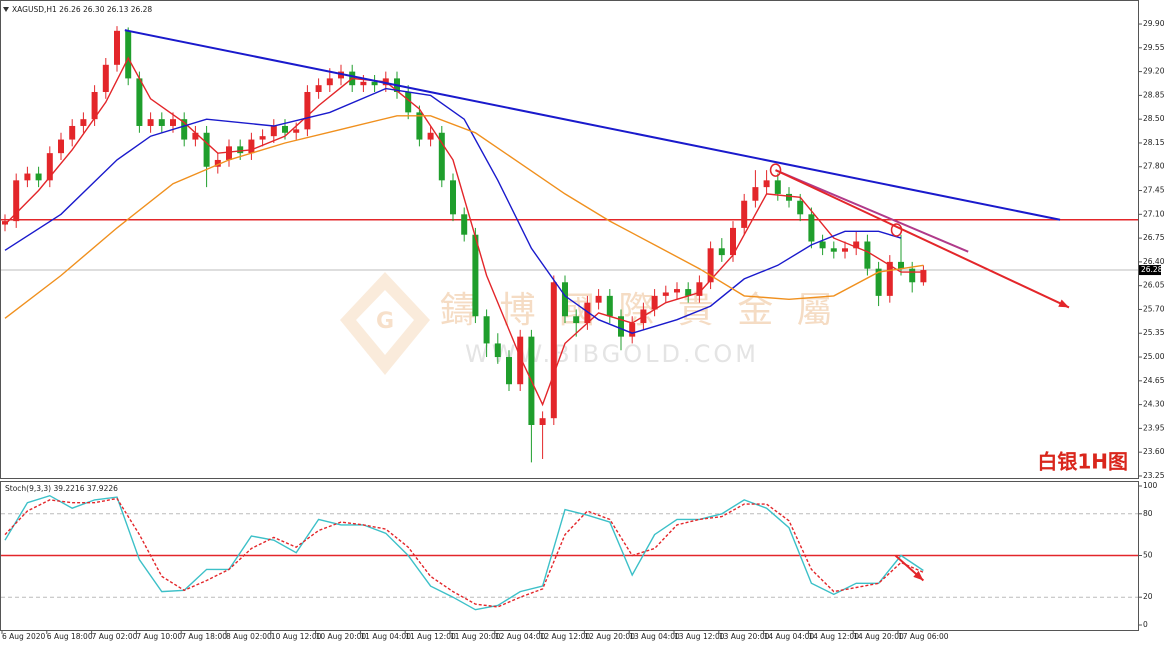 Image resolution: width=1170 pixels, height=648 pixels. I want to click on y-tick-label: 24.65, so click(1154, 380).